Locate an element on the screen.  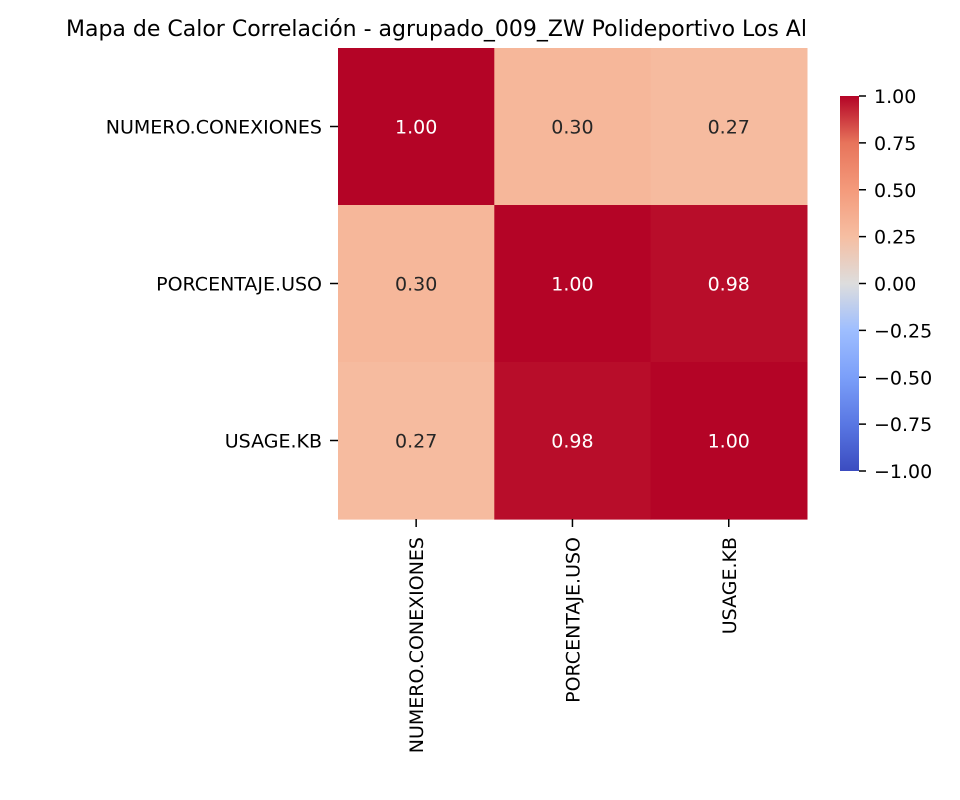
colorbar-tick-label: 0.00 is located at coordinates (895, 285).